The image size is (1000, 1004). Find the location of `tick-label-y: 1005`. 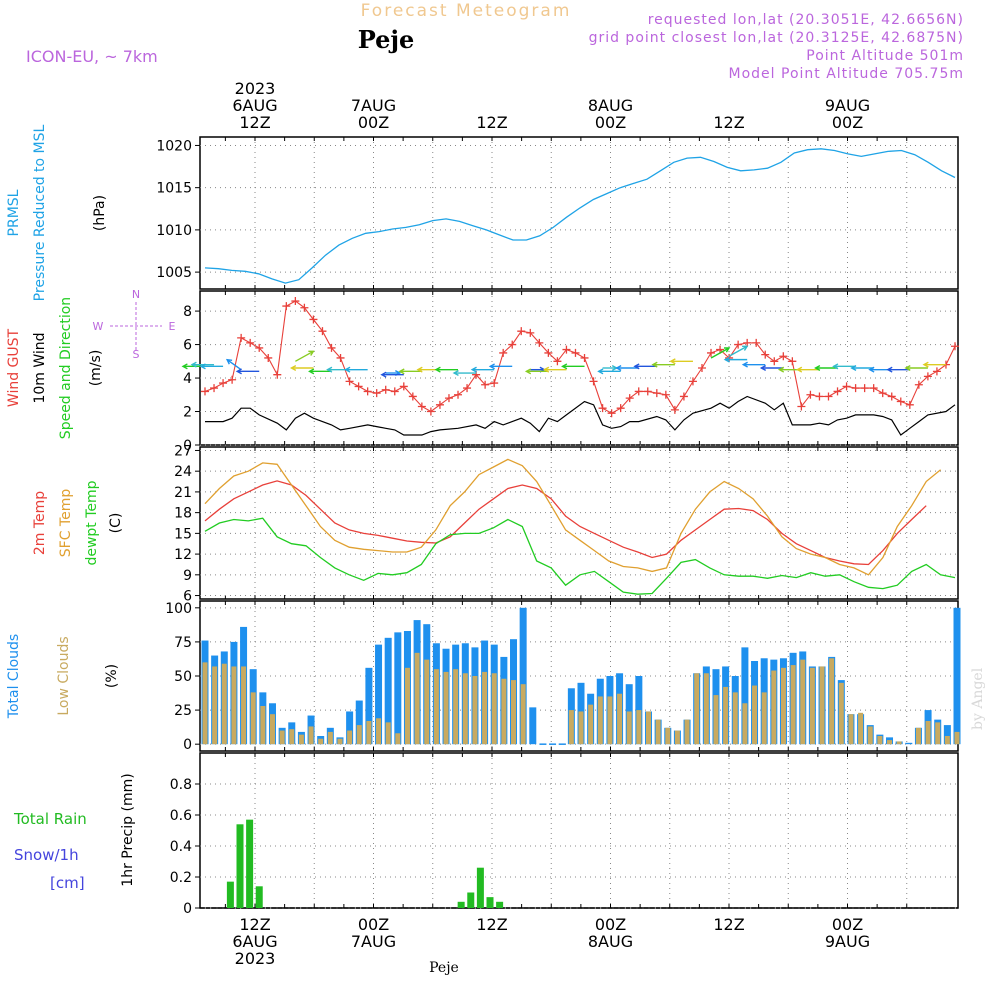

tick-label-y: 1005 is located at coordinates (174, 273).